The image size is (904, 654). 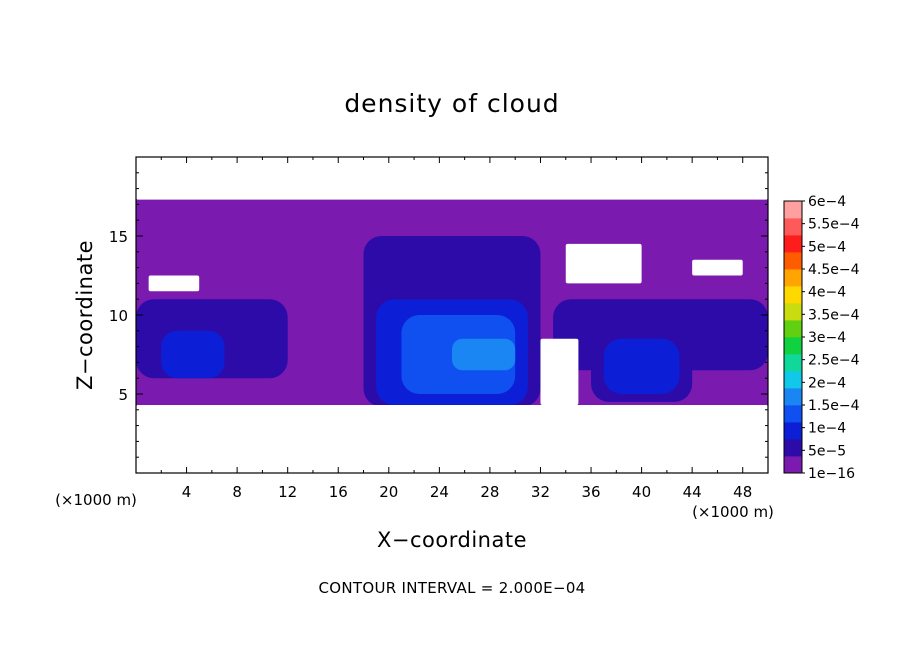 I want to click on x-tick-label: 44, so click(x=692, y=492).